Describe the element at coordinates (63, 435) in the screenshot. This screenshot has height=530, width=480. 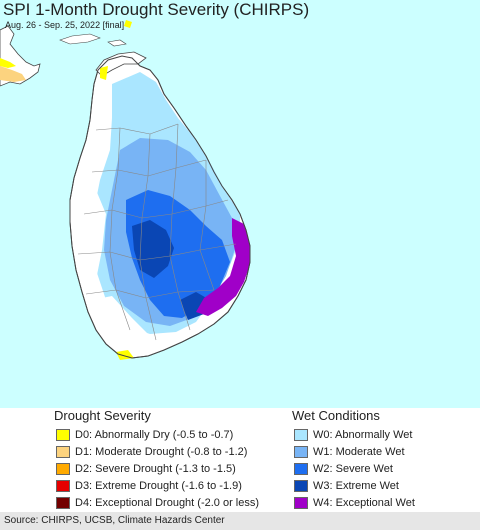
I see `swatch-d0` at that location.